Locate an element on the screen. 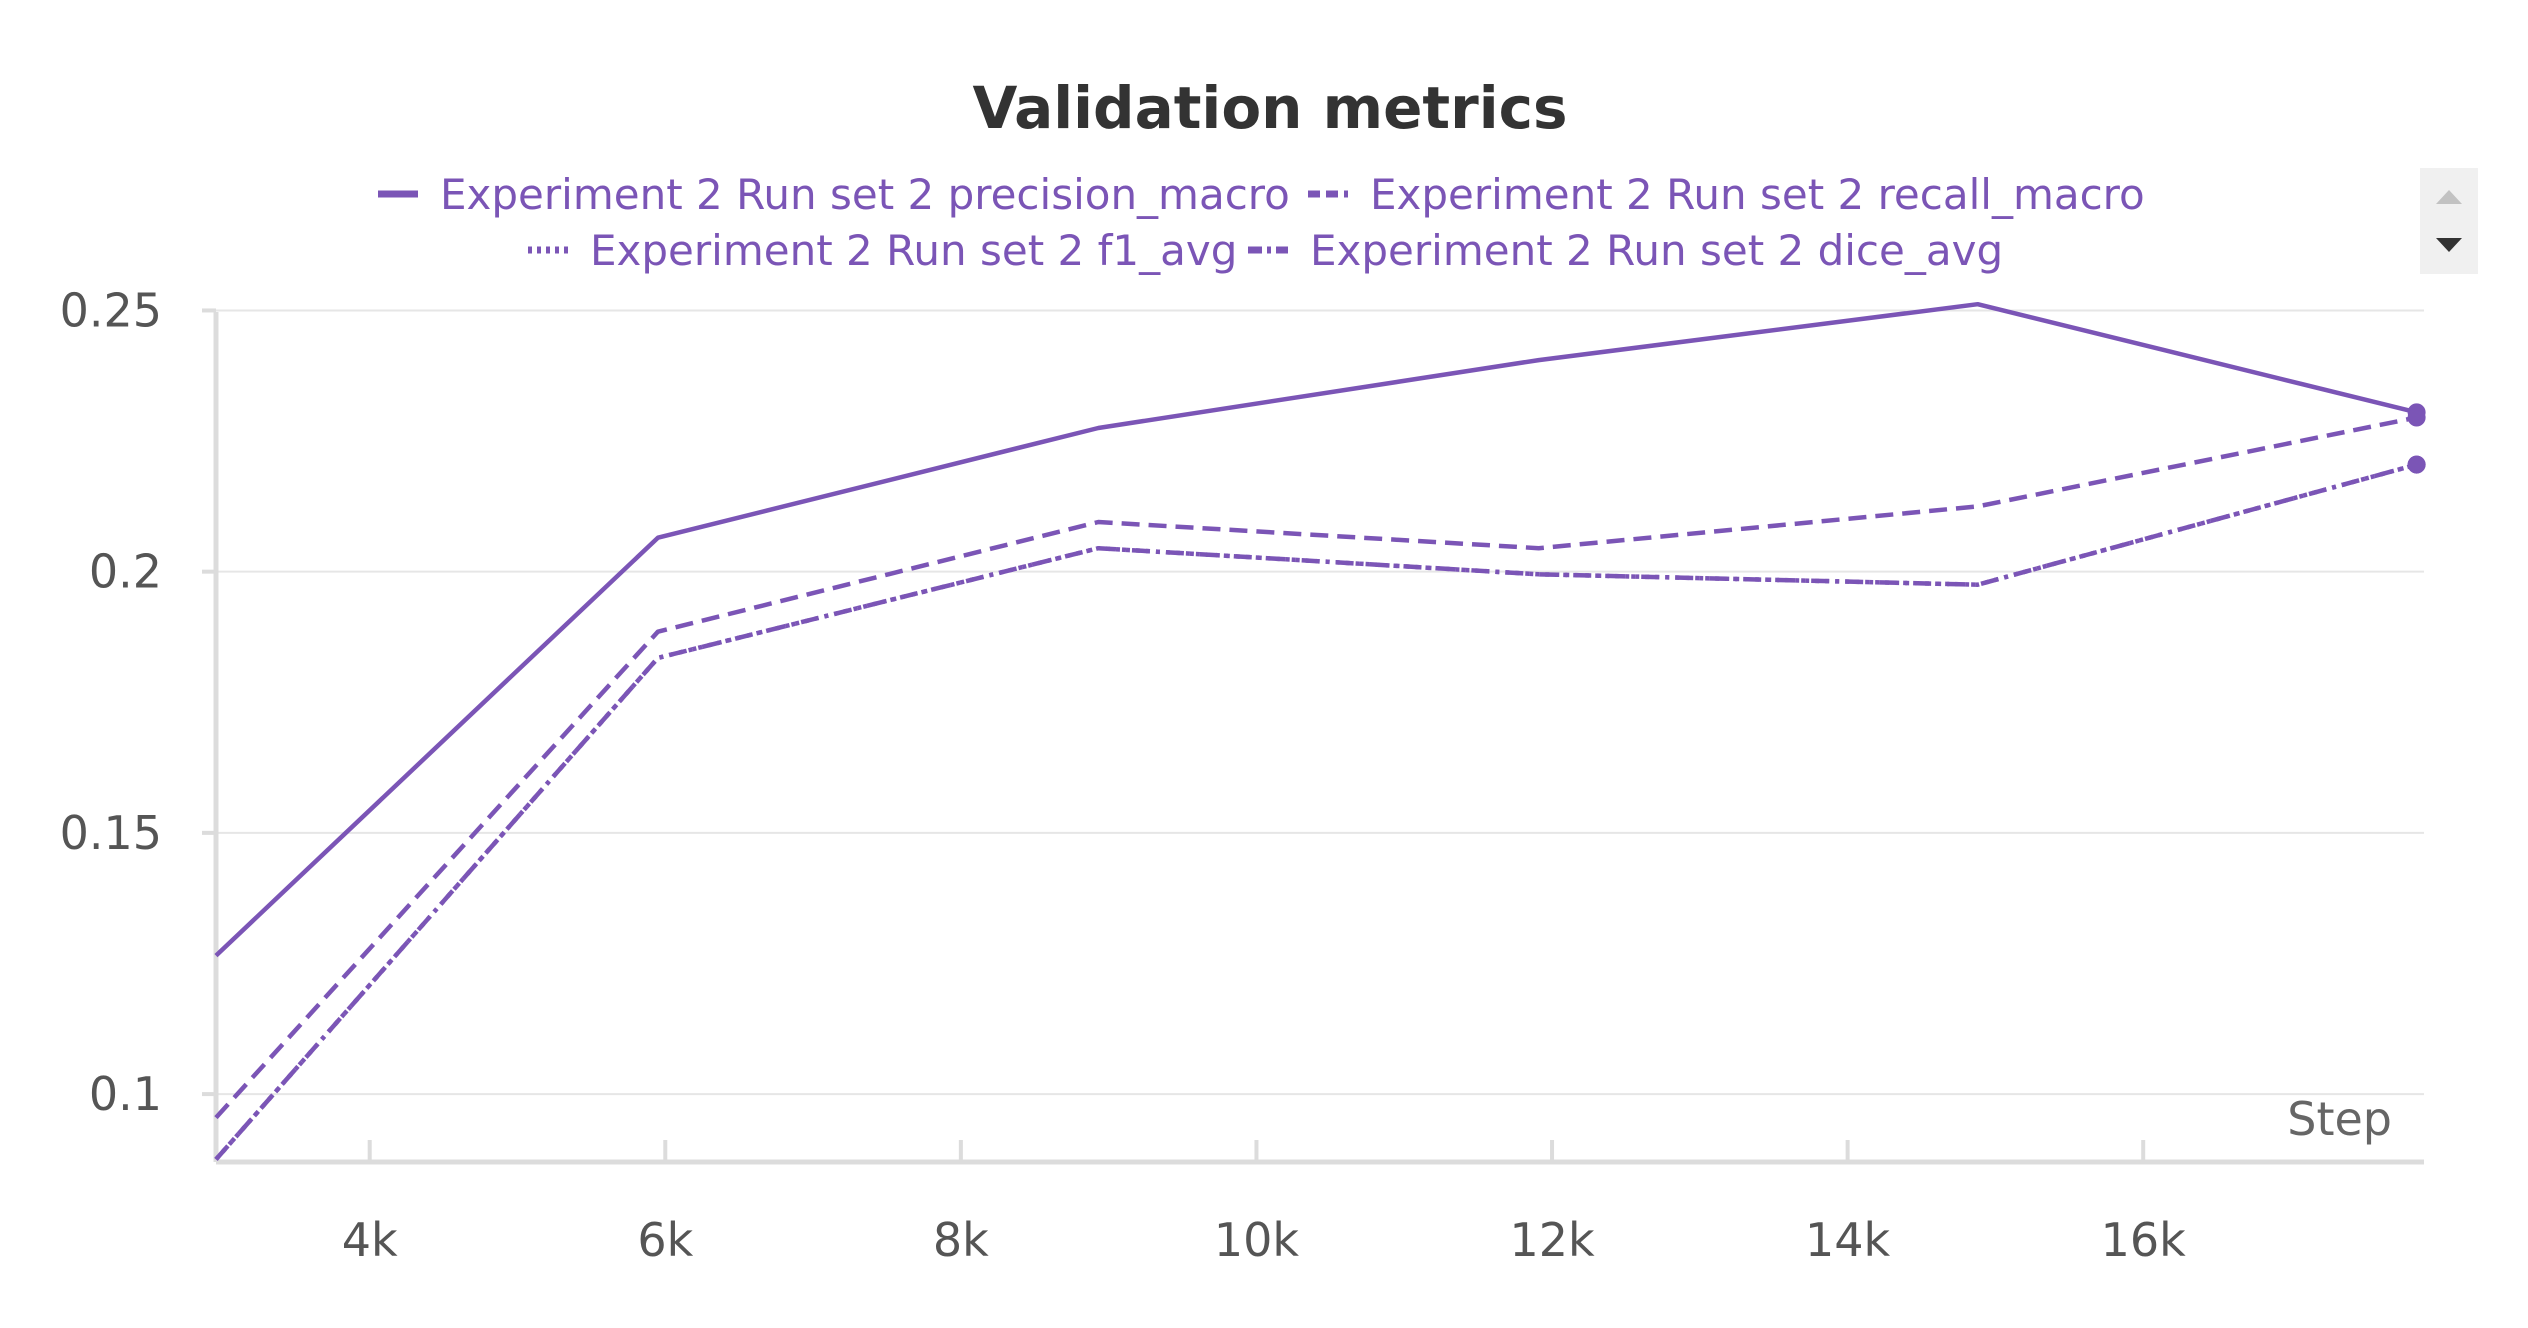 The image size is (2528, 1328). x-axis-ticks: 4k 6k 8k 10k 12k 14k 16k is located at coordinates (1264, 1203).